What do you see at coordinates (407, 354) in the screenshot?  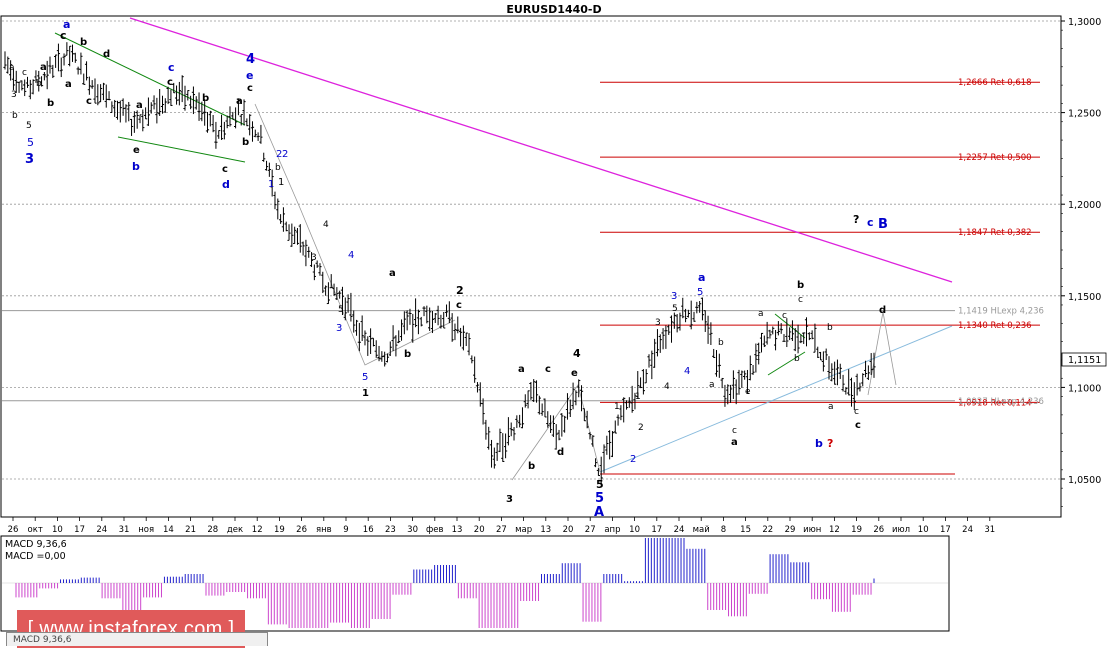 I see `wave-label-b8: b` at bounding box center [407, 354].